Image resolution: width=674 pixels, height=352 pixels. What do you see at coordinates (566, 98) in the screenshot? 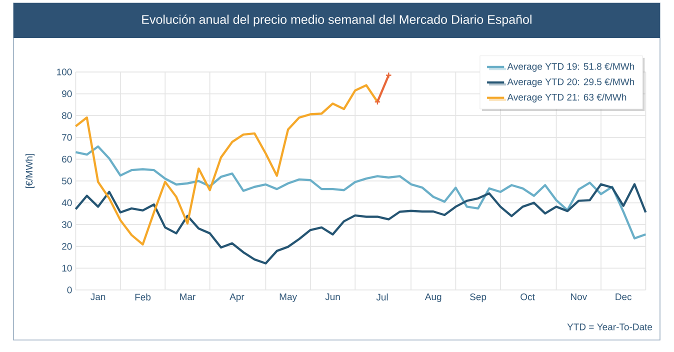
I see `legend-label: Average YTD 21: 63 €/MWh` at bounding box center [566, 98].